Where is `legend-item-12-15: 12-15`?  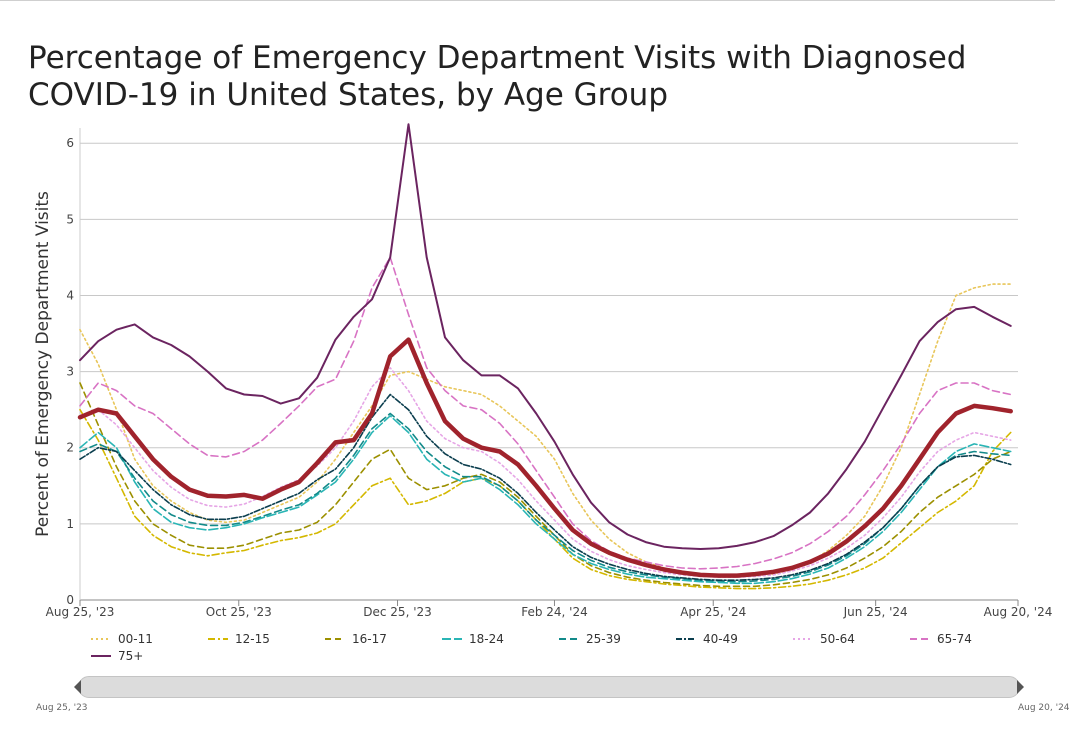
legend-item-12-15: 12-15 is located at coordinates (238, 639).